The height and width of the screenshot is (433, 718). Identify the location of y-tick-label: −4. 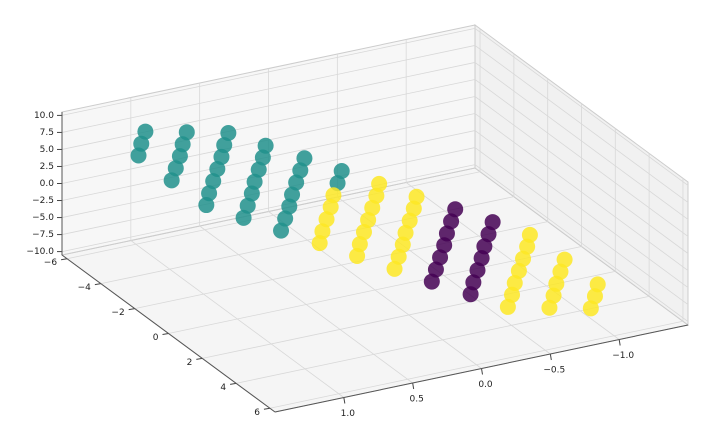
(85, 288).